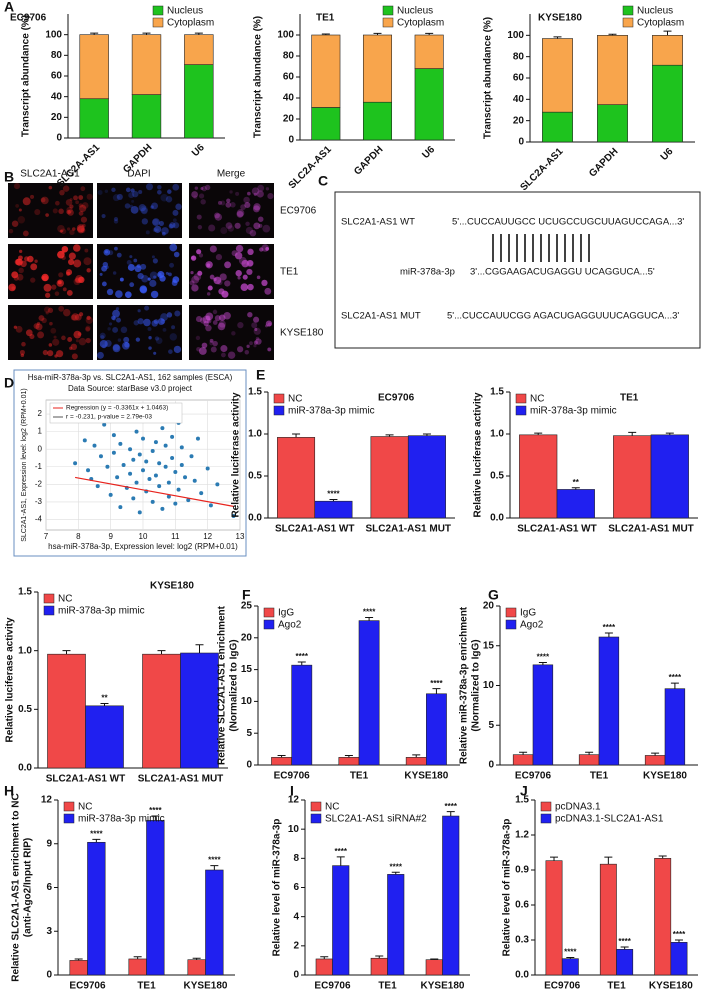  I want to click on panel-label: C, so click(323, 181).